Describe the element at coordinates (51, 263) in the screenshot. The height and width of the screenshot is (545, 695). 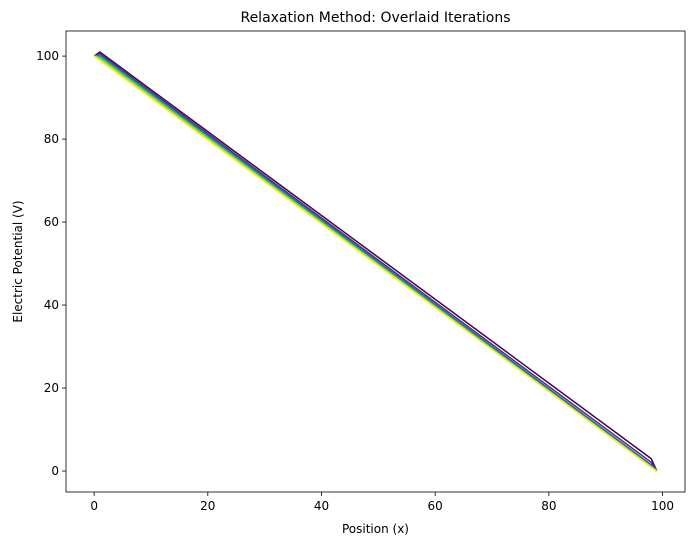
I see `y-axis: 0 20 40 60 80 100` at that location.